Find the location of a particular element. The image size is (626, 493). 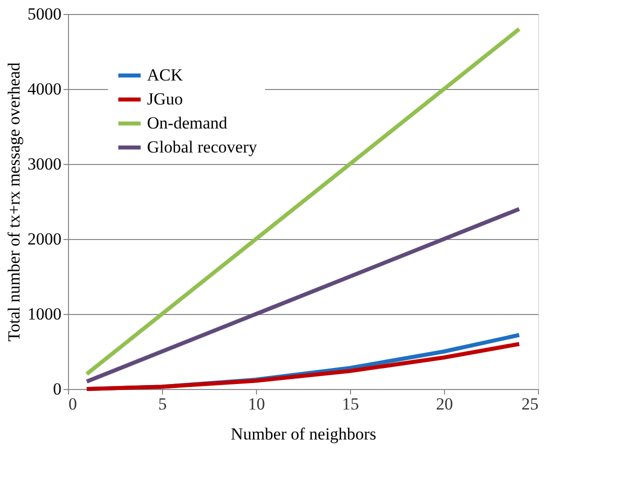

y-tick-label: 0 is located at coordinates (57, 389).